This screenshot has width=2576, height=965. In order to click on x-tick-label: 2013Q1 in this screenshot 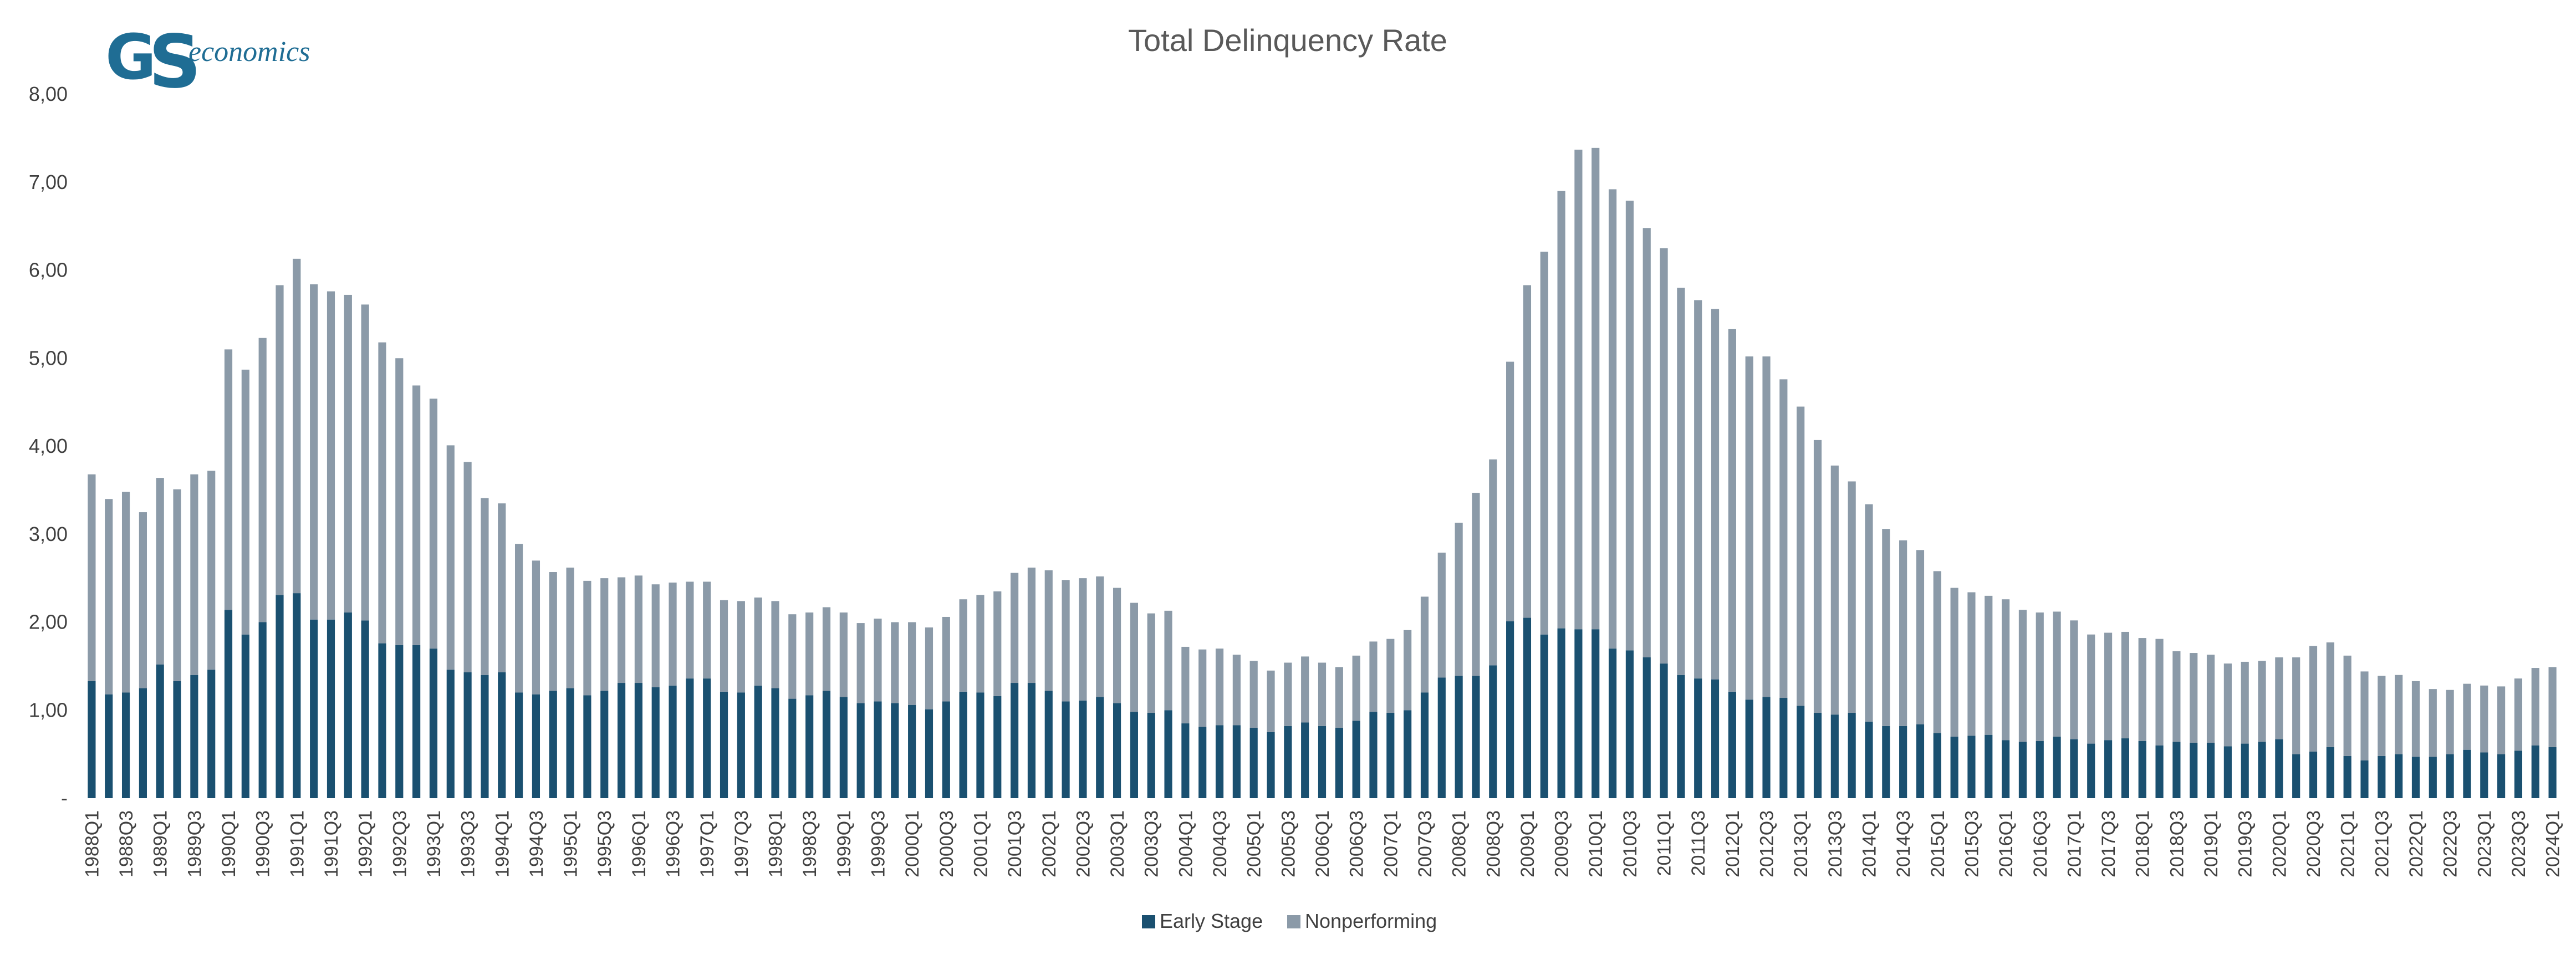, I will do `click(1801, 843)`.